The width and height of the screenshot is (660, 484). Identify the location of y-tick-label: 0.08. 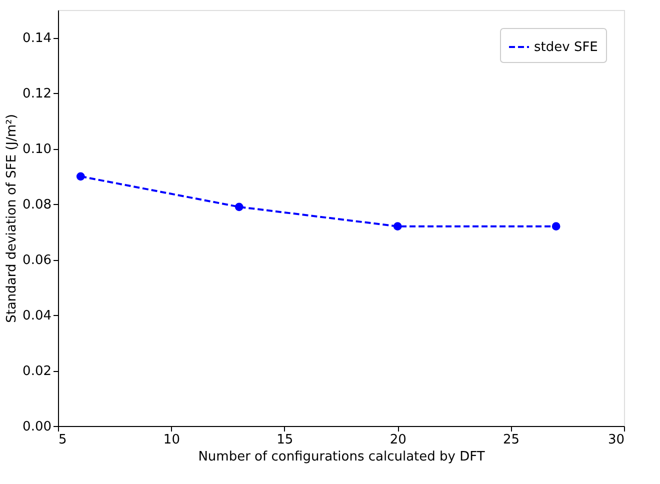
(37, 205).